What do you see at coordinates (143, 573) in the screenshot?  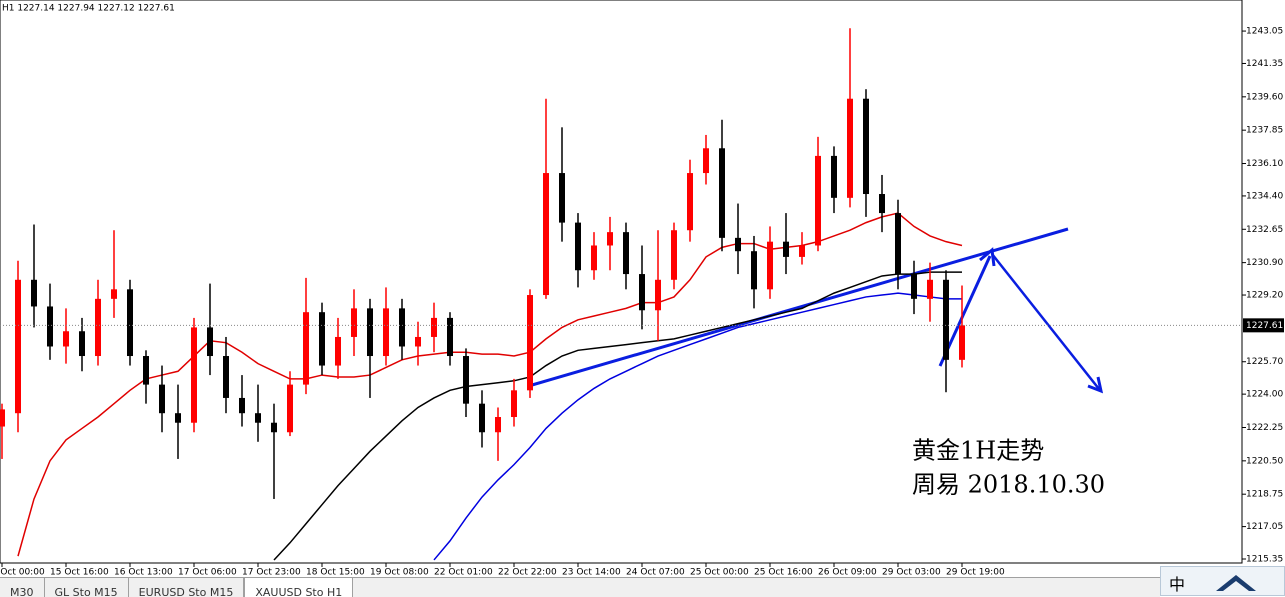 I see `x-tick-label: 16 Oct 13:00` at bounding box center [143, 573].